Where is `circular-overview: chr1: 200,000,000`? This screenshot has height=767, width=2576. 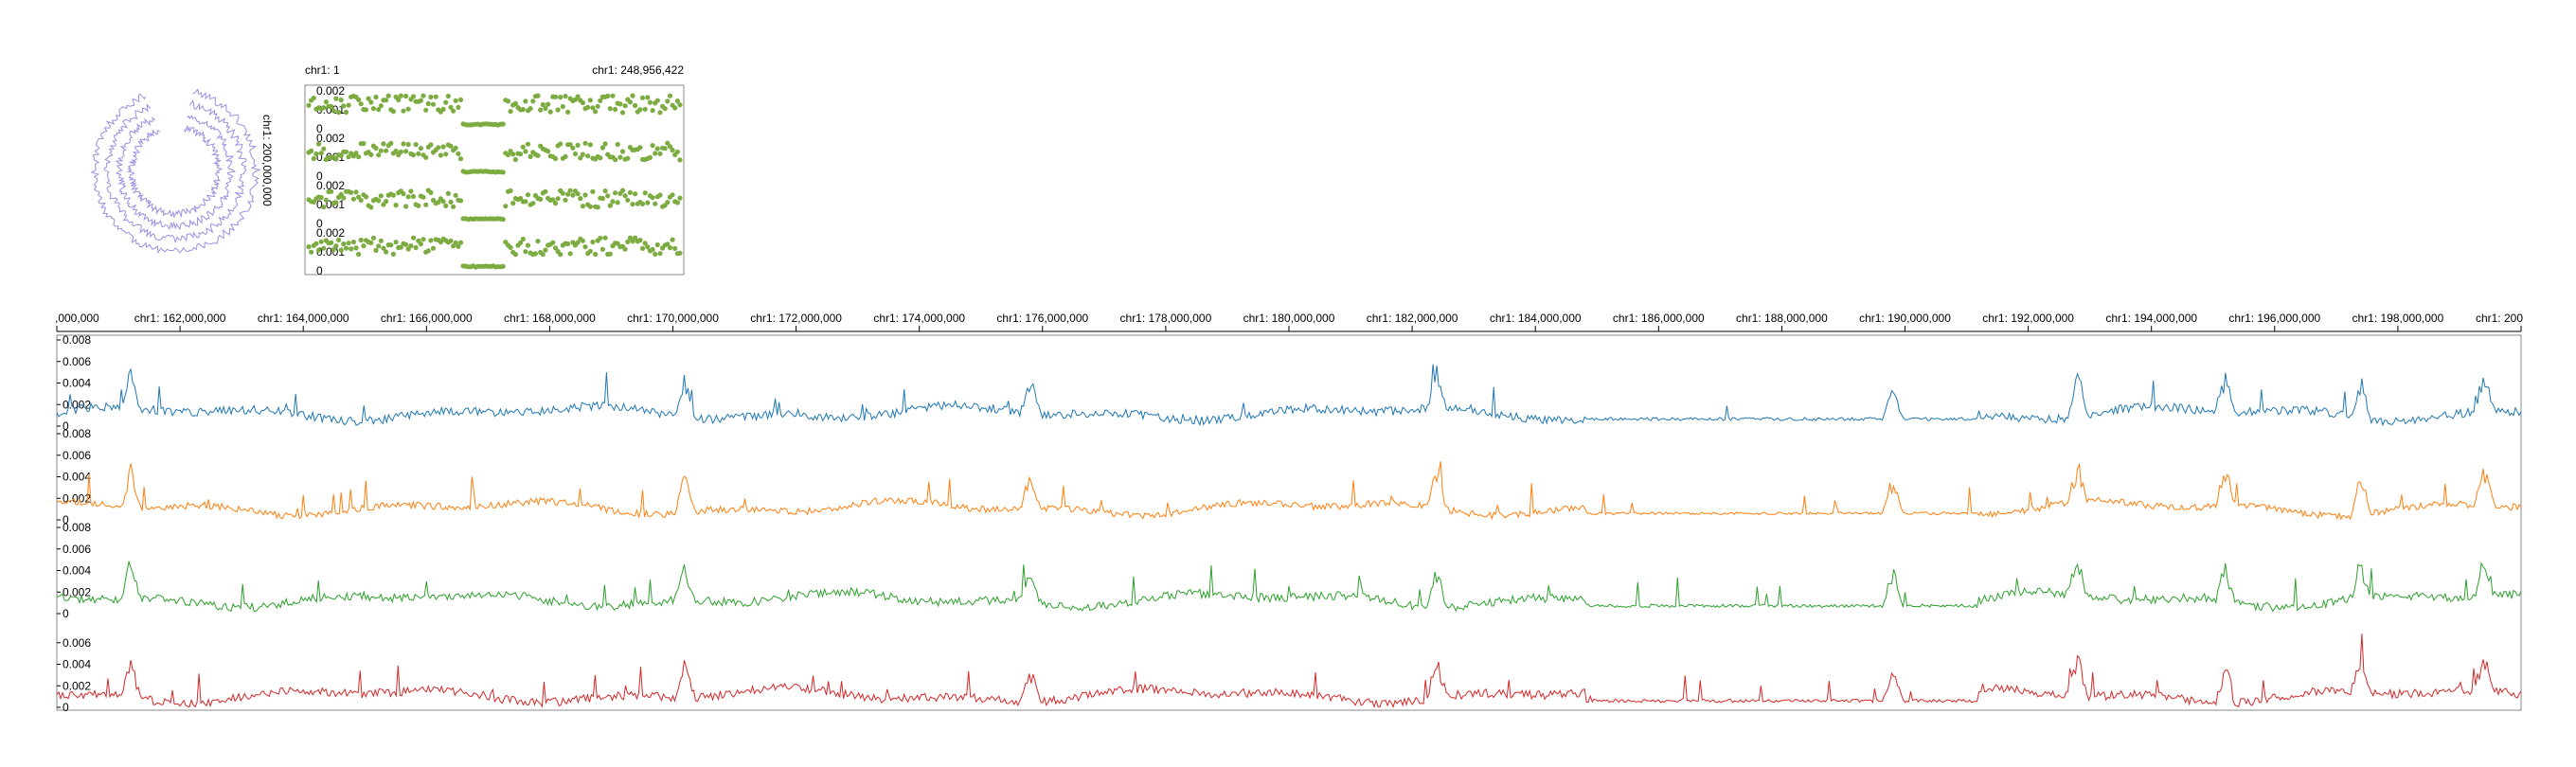 circular-overview: chr1: 200,000,000 is located at coordinates (182, 171).